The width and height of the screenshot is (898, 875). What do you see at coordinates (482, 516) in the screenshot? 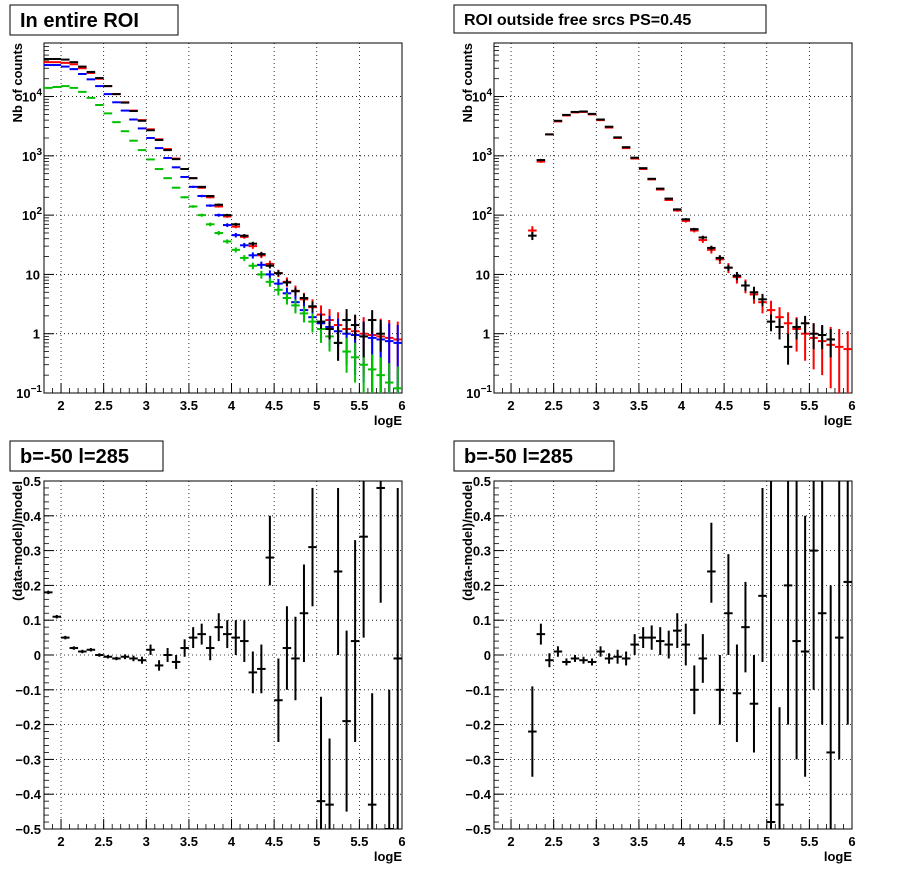
I see `y-tick-label: 0.4` at bounding box center [482, 516].